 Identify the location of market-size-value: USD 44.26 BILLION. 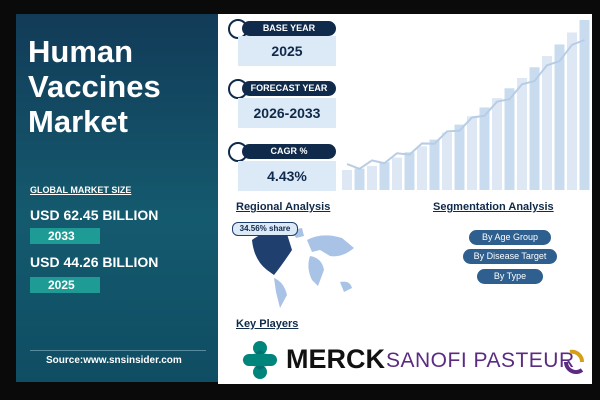
(94, 262).